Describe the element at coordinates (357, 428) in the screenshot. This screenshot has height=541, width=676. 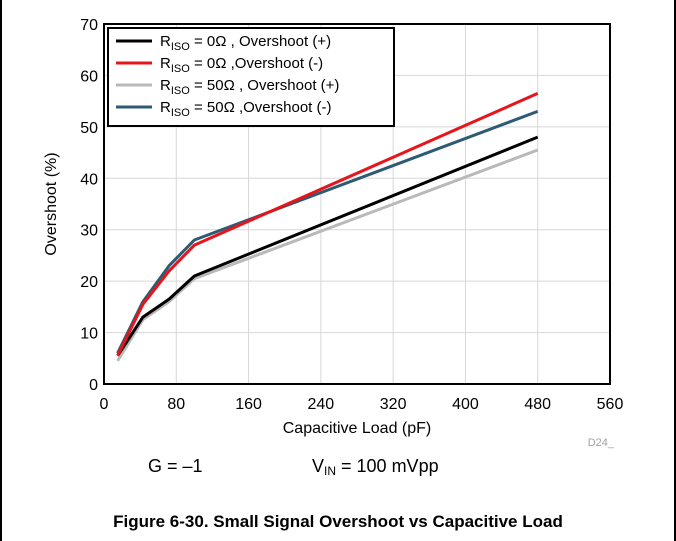
I see `x-axis-label: Capacitive Load (pF)` at that location.